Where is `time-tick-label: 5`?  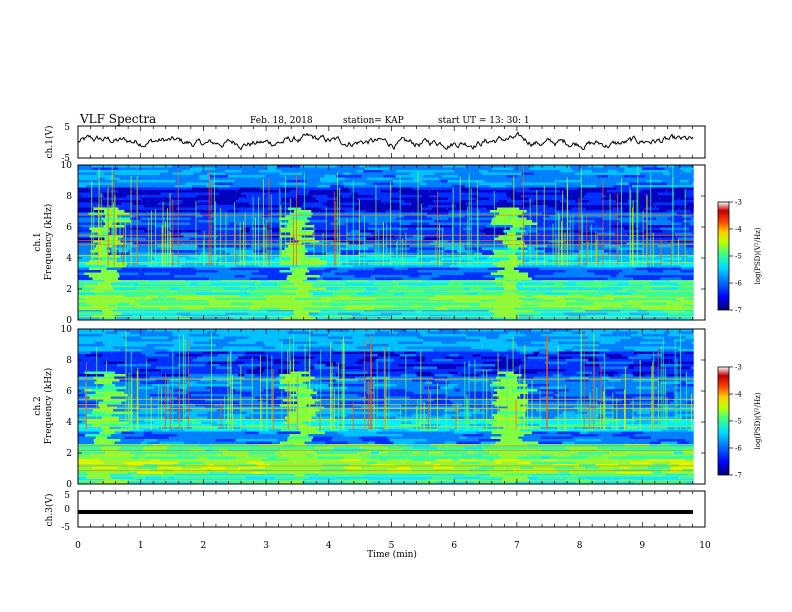 time-tick-label: 5 is located at coordinates (392, 546).